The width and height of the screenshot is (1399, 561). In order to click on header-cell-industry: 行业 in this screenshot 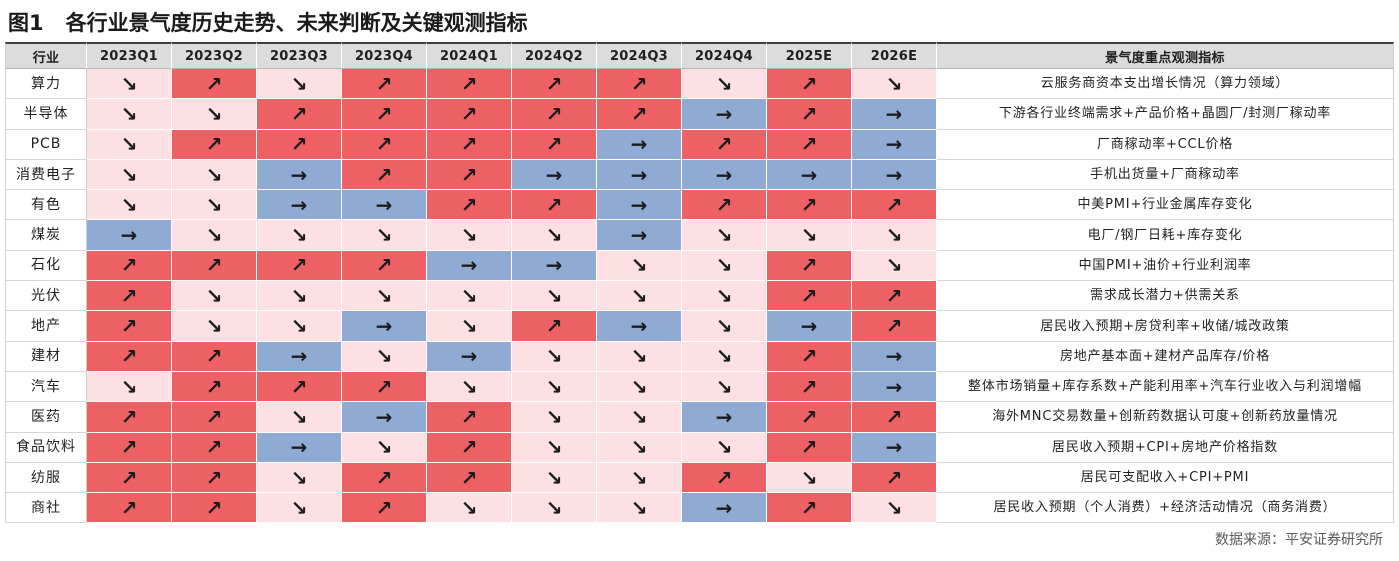, I will do `click(46, 55)`.